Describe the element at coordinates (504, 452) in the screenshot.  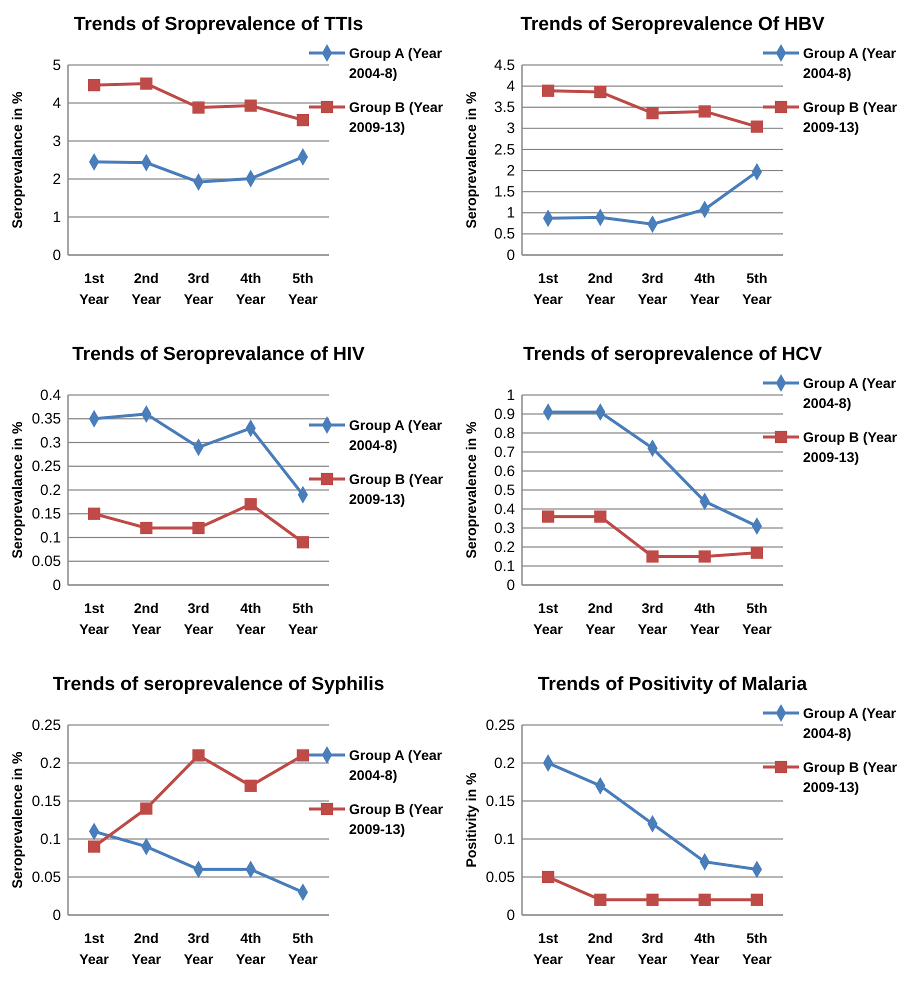
I see `y-tick-label: 0.7` at that location.